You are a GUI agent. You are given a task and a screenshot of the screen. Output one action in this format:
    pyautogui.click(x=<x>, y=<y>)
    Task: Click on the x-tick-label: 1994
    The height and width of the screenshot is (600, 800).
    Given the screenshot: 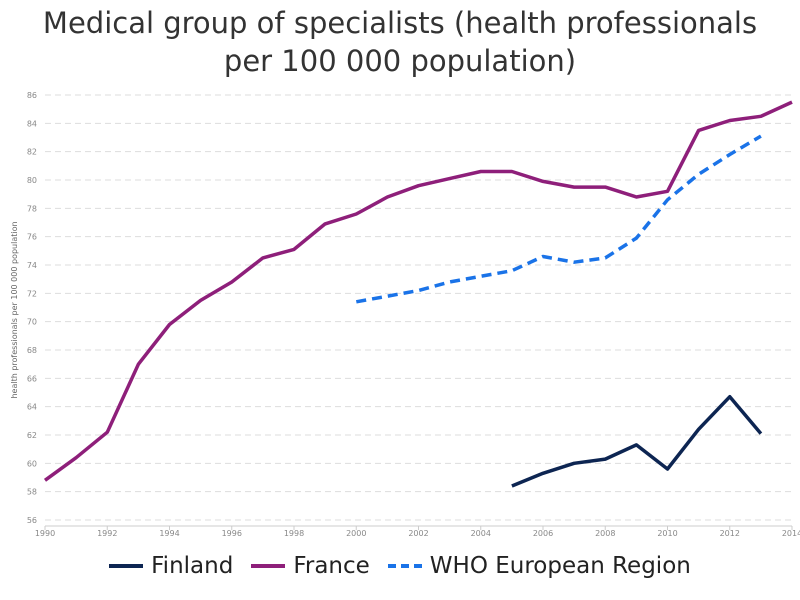 What is the action you would take?
    pyautogui.click(x=169, y=533)
    